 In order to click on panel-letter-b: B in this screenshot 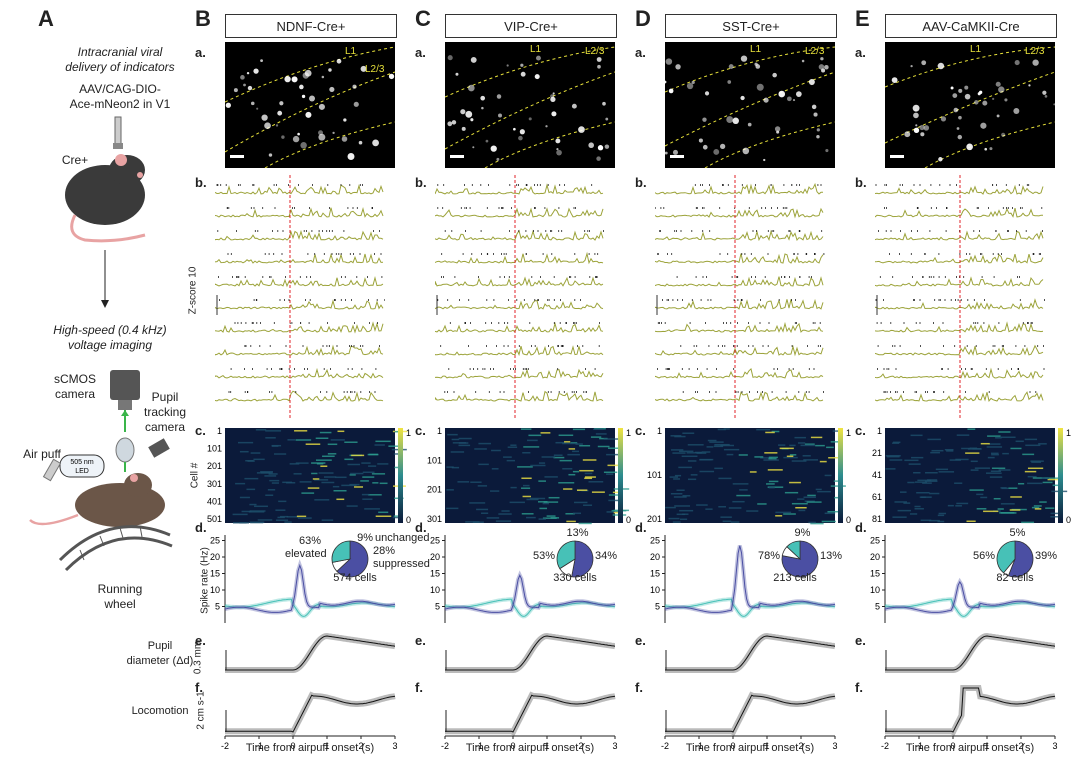, I will do `click(203, 18)`.